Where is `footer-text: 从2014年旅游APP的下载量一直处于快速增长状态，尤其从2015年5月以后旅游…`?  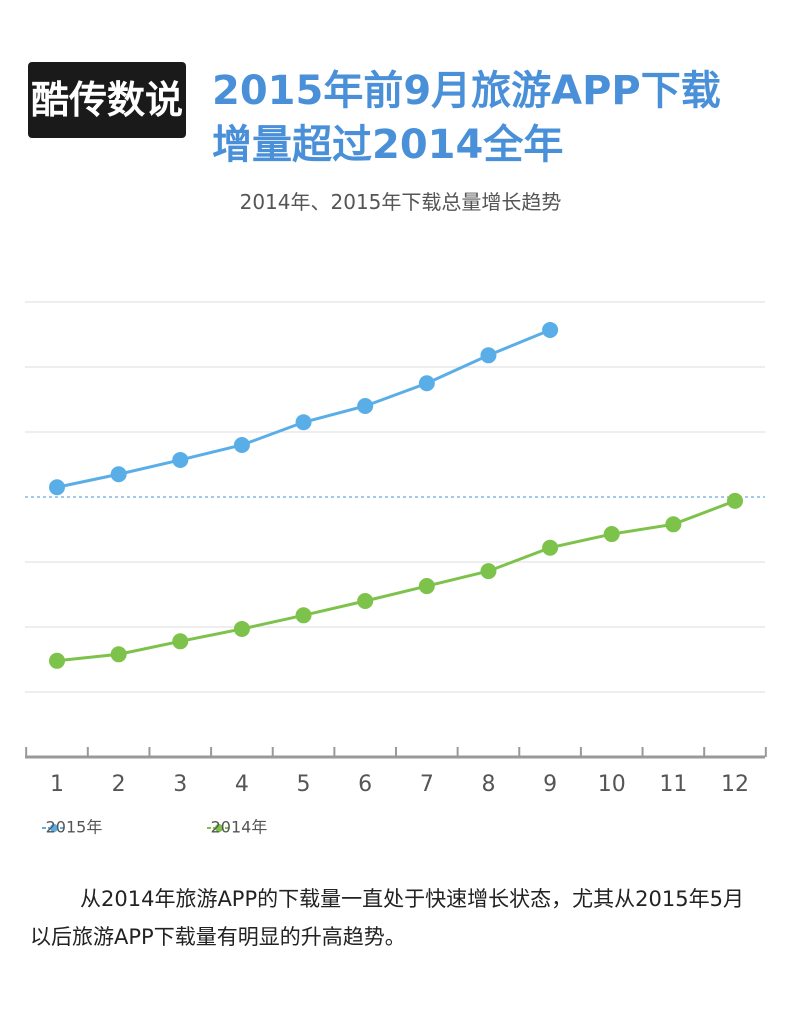 footer-text: 从2014年旅游APP的下载量一直处于快速增长状态，尤其从2015年5月以后旅游… is located at coordinates (387, 918).